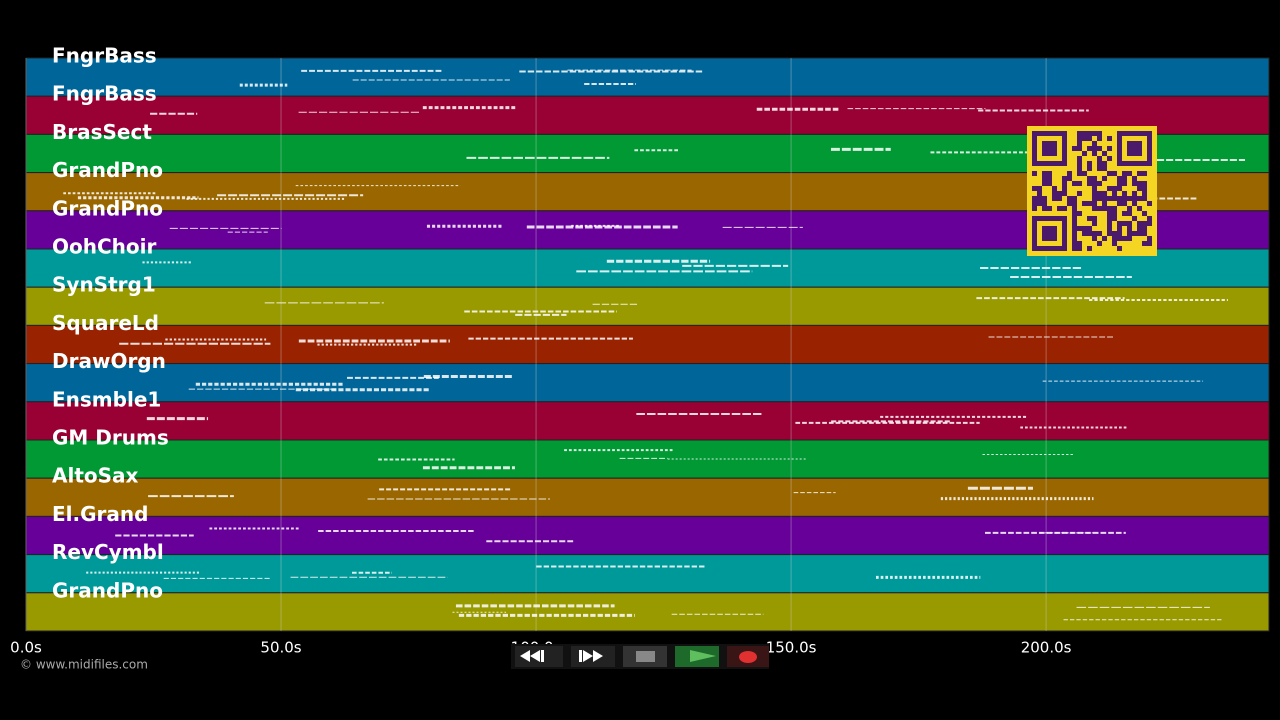 Image resolution: width=1280 pixels, height=720 pixels. Describe the element at coordinates (108, 552) in the screenshot. I see `track-label: RevCymbl` at that location.